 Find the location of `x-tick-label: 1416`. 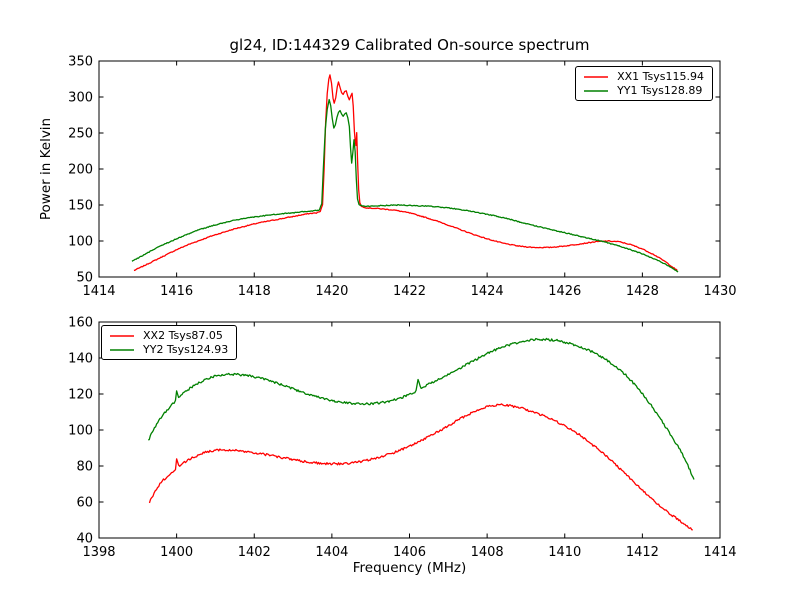

x-tick-label: 1416 is located at coordinates (176, 291).